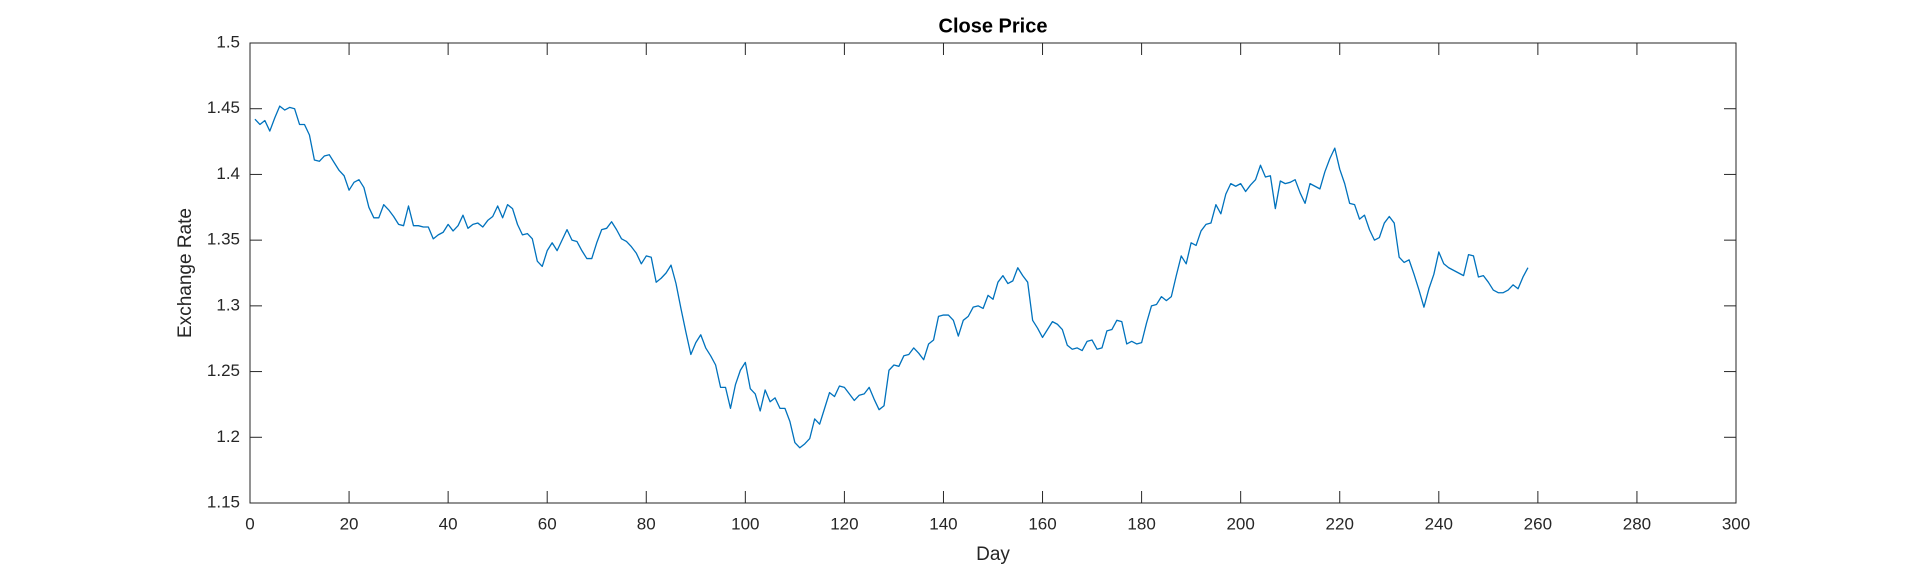  I want to click on y-tick-label: 1.3, so click(228, 304).